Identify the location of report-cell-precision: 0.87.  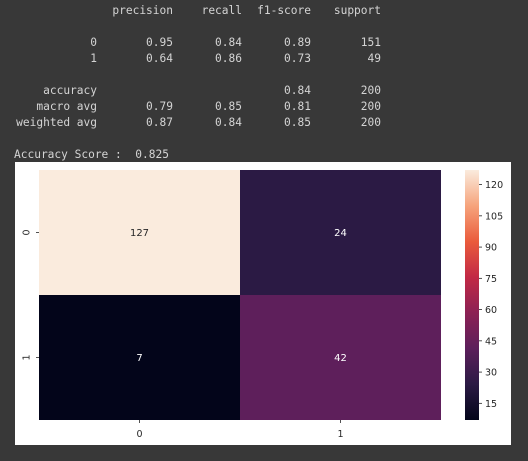
(159, 122).